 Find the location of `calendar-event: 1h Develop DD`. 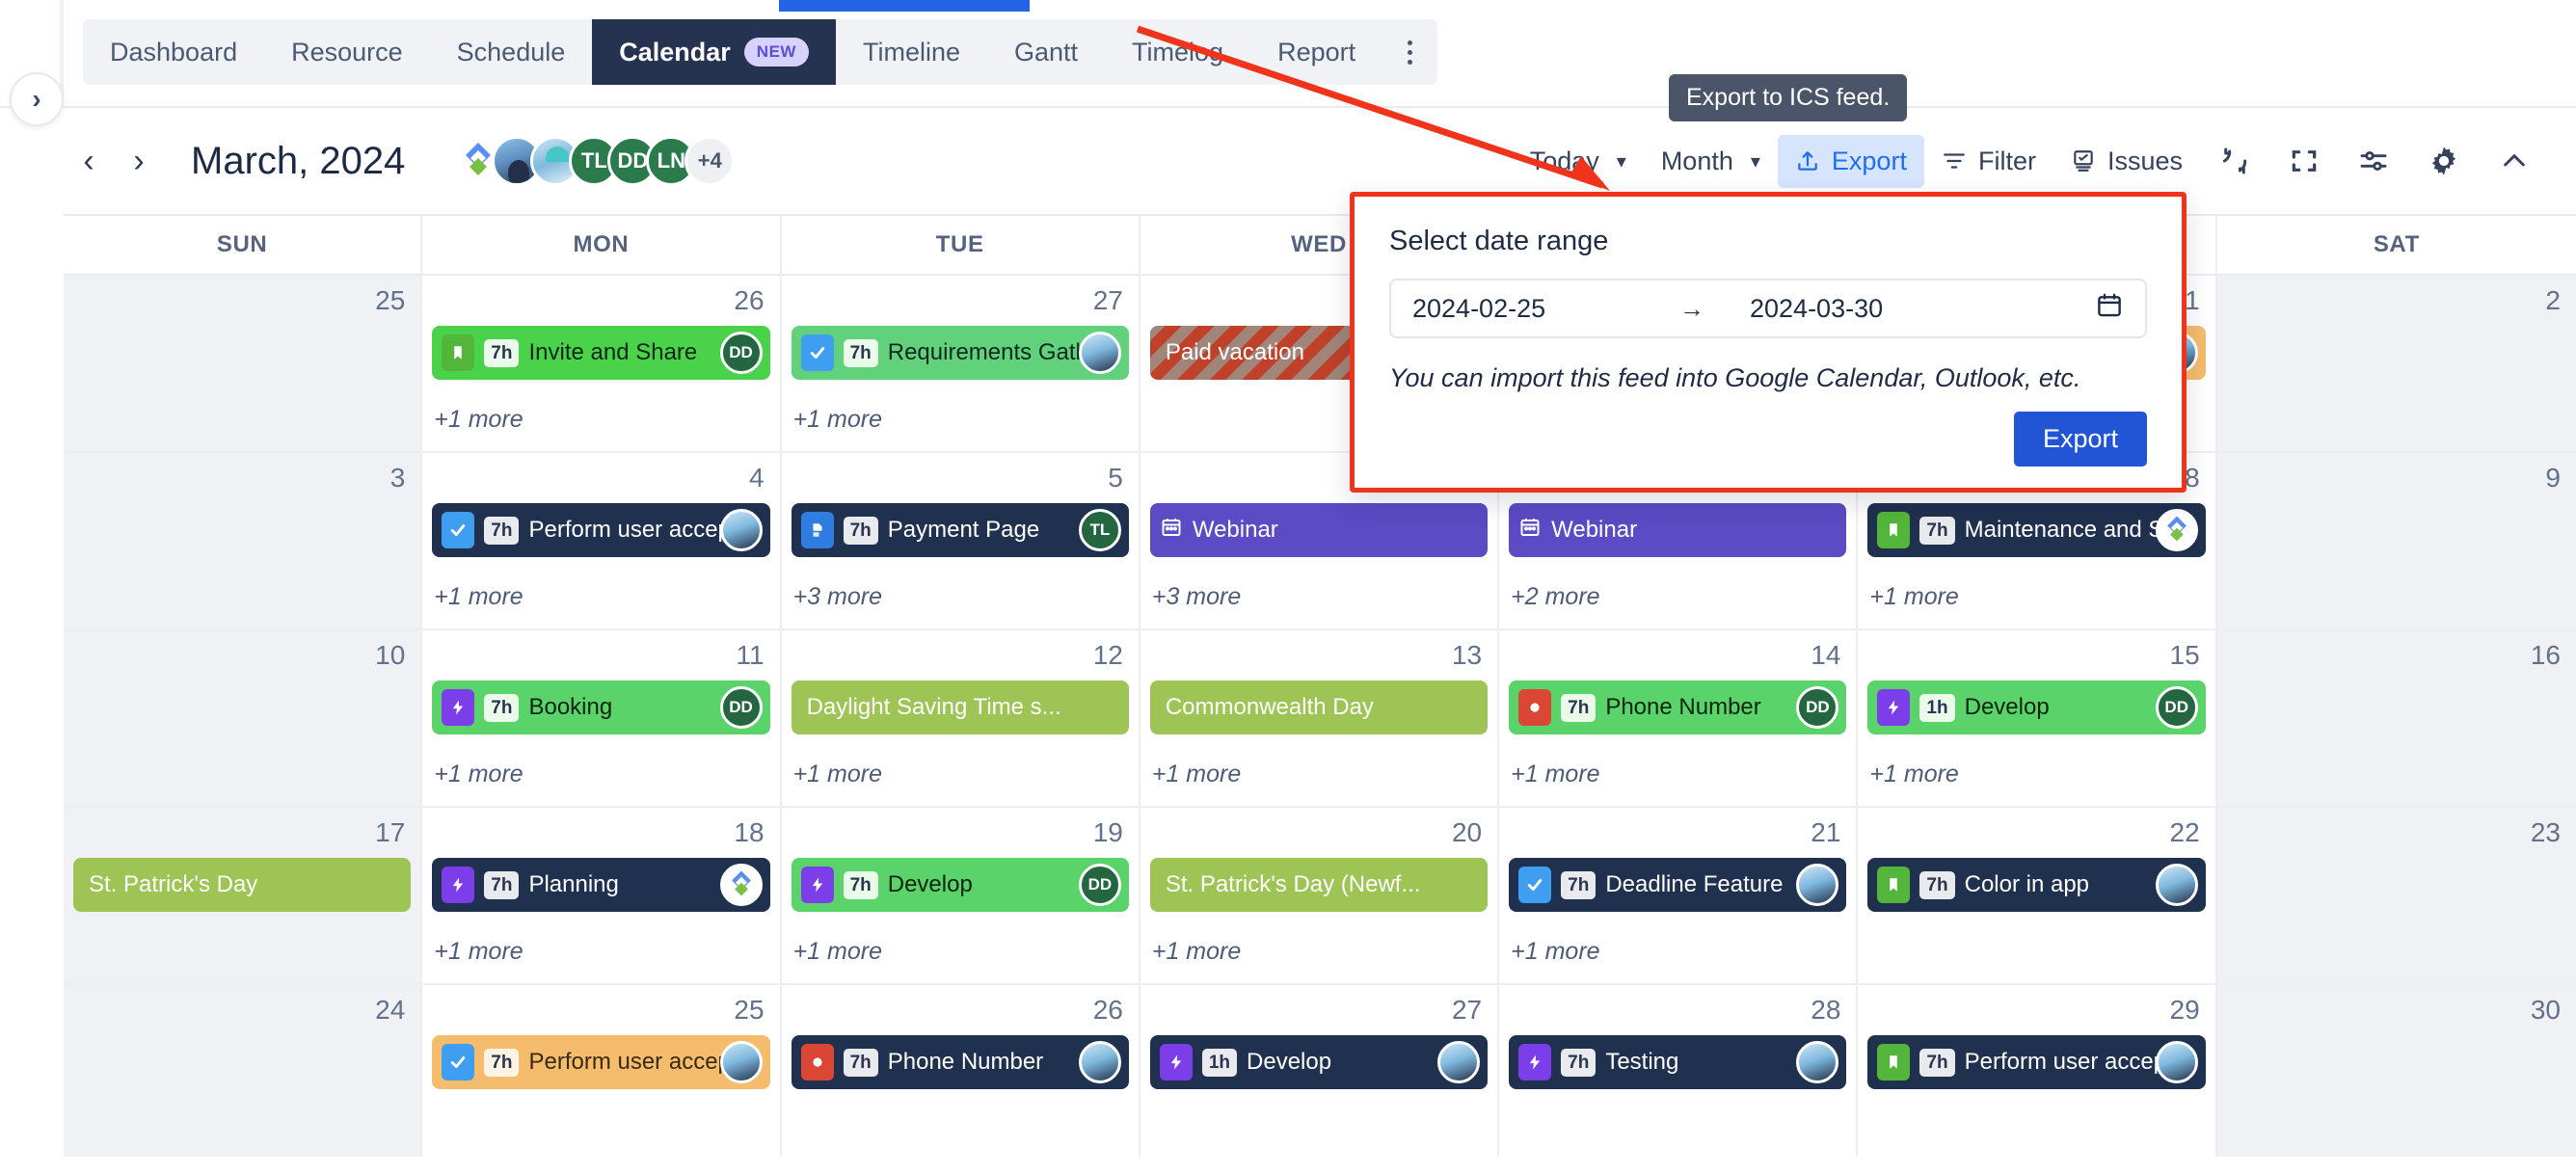

calendar-event: 1h Develop DD is located at coordinates (2037, 707).